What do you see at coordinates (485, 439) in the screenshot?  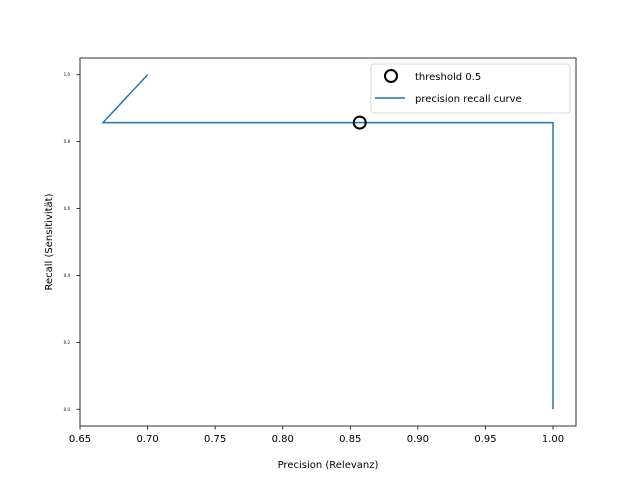 I see `x-tick-label: 0.95` at bounding box center [485, 439].